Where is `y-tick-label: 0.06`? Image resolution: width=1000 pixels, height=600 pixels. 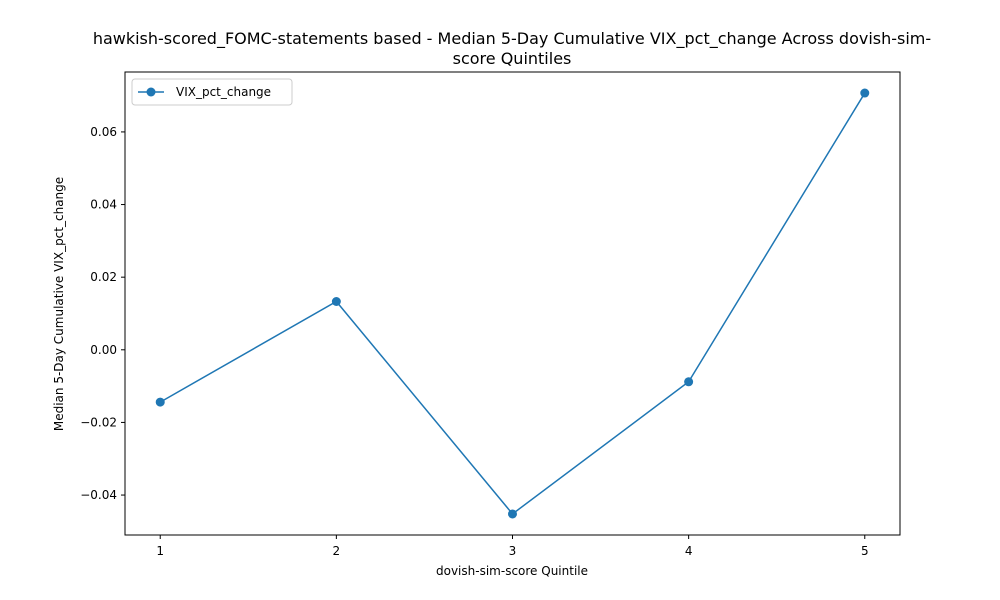 y-tick-label: 0.06 is located at coordinates (103, 132).